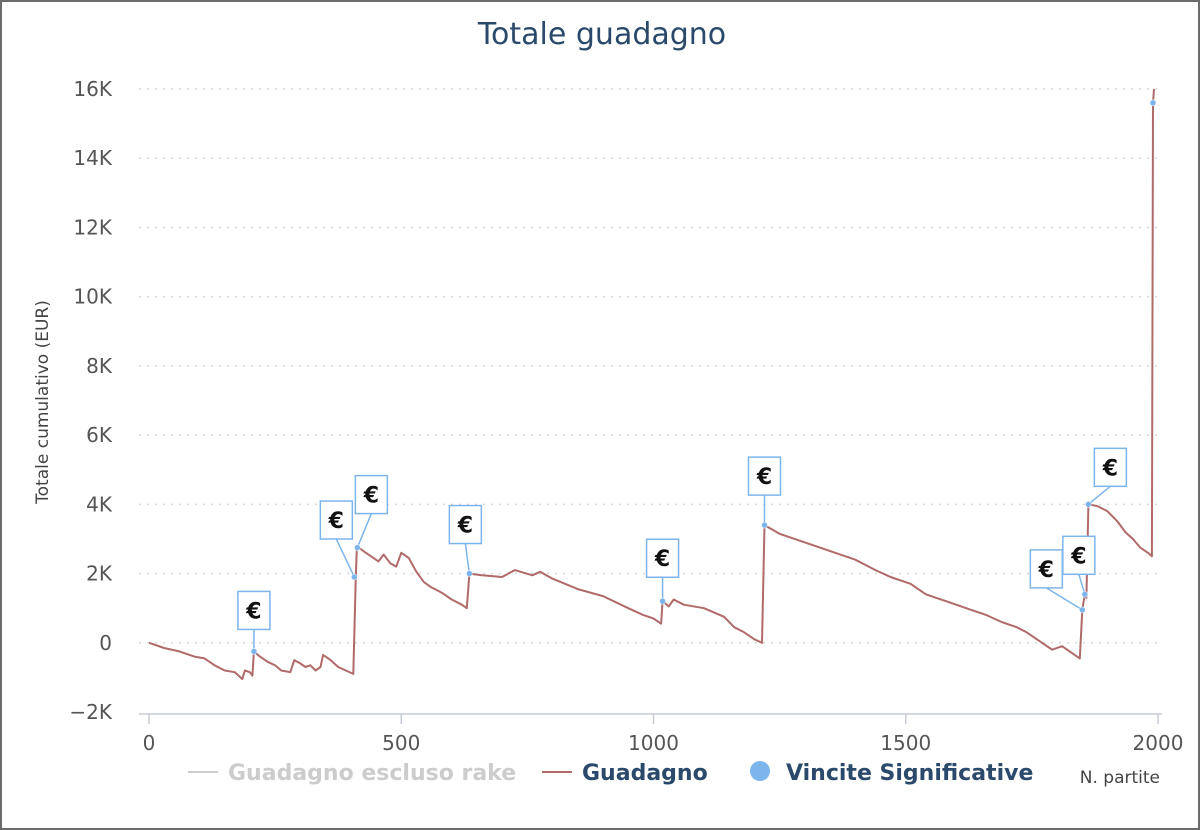 The image size is (1200, 830). What do you see at coordinates (1120, 778) in the screenshot?
I see `x-axis-label: N. partite` at bounding box center [1120, 778].